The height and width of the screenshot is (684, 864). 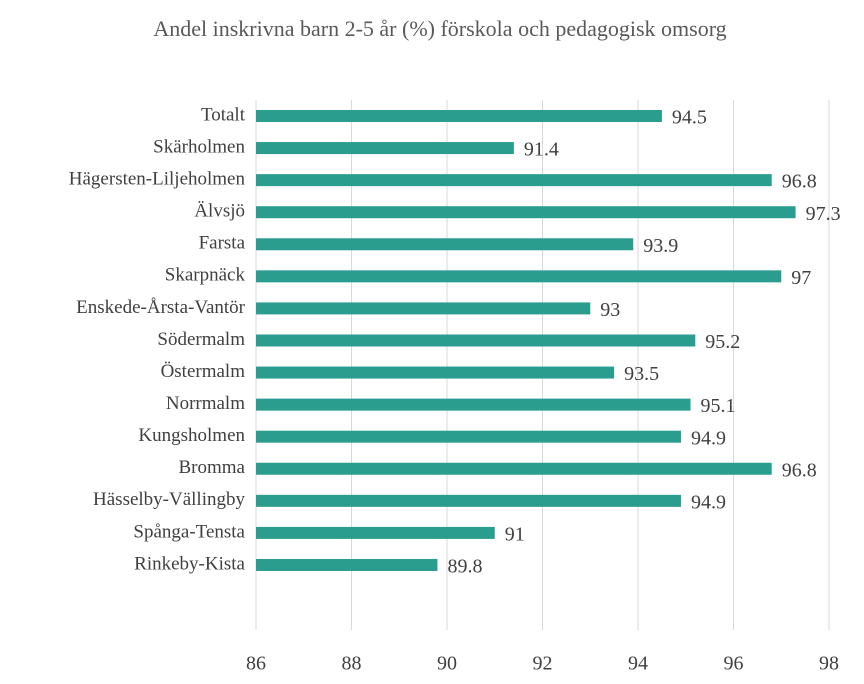 What do you see at coordinates (610, 310) in the screenshot?
I see `data-label: 93` at bounding box center [610, 310].